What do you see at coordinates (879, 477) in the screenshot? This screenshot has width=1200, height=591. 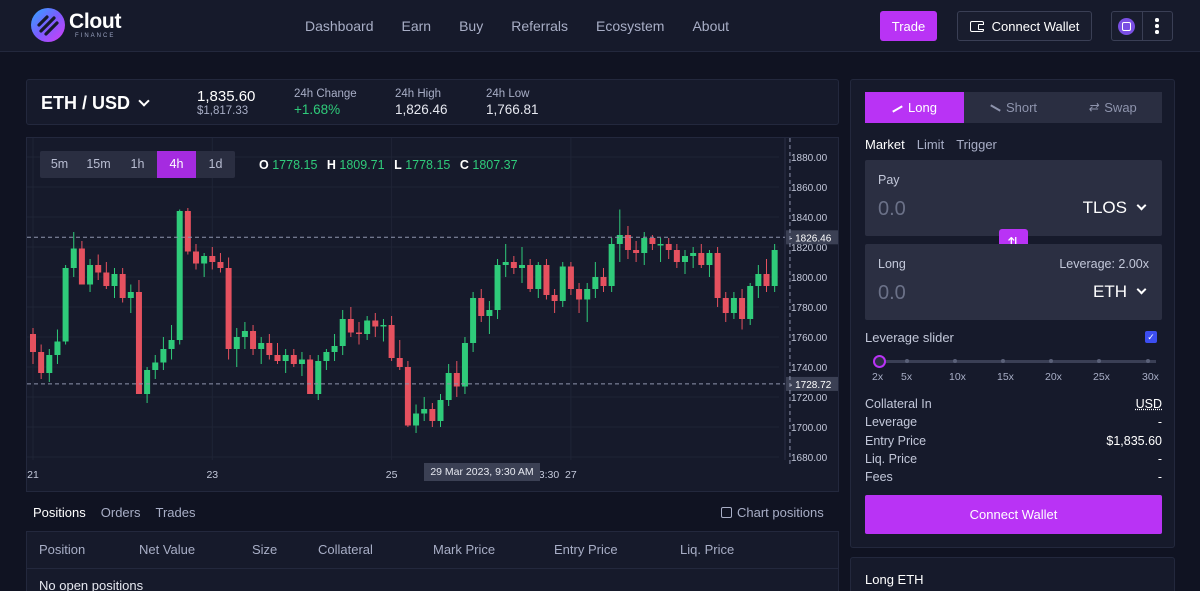 I see `info-label: Fees` at bounding box center [879, 477].